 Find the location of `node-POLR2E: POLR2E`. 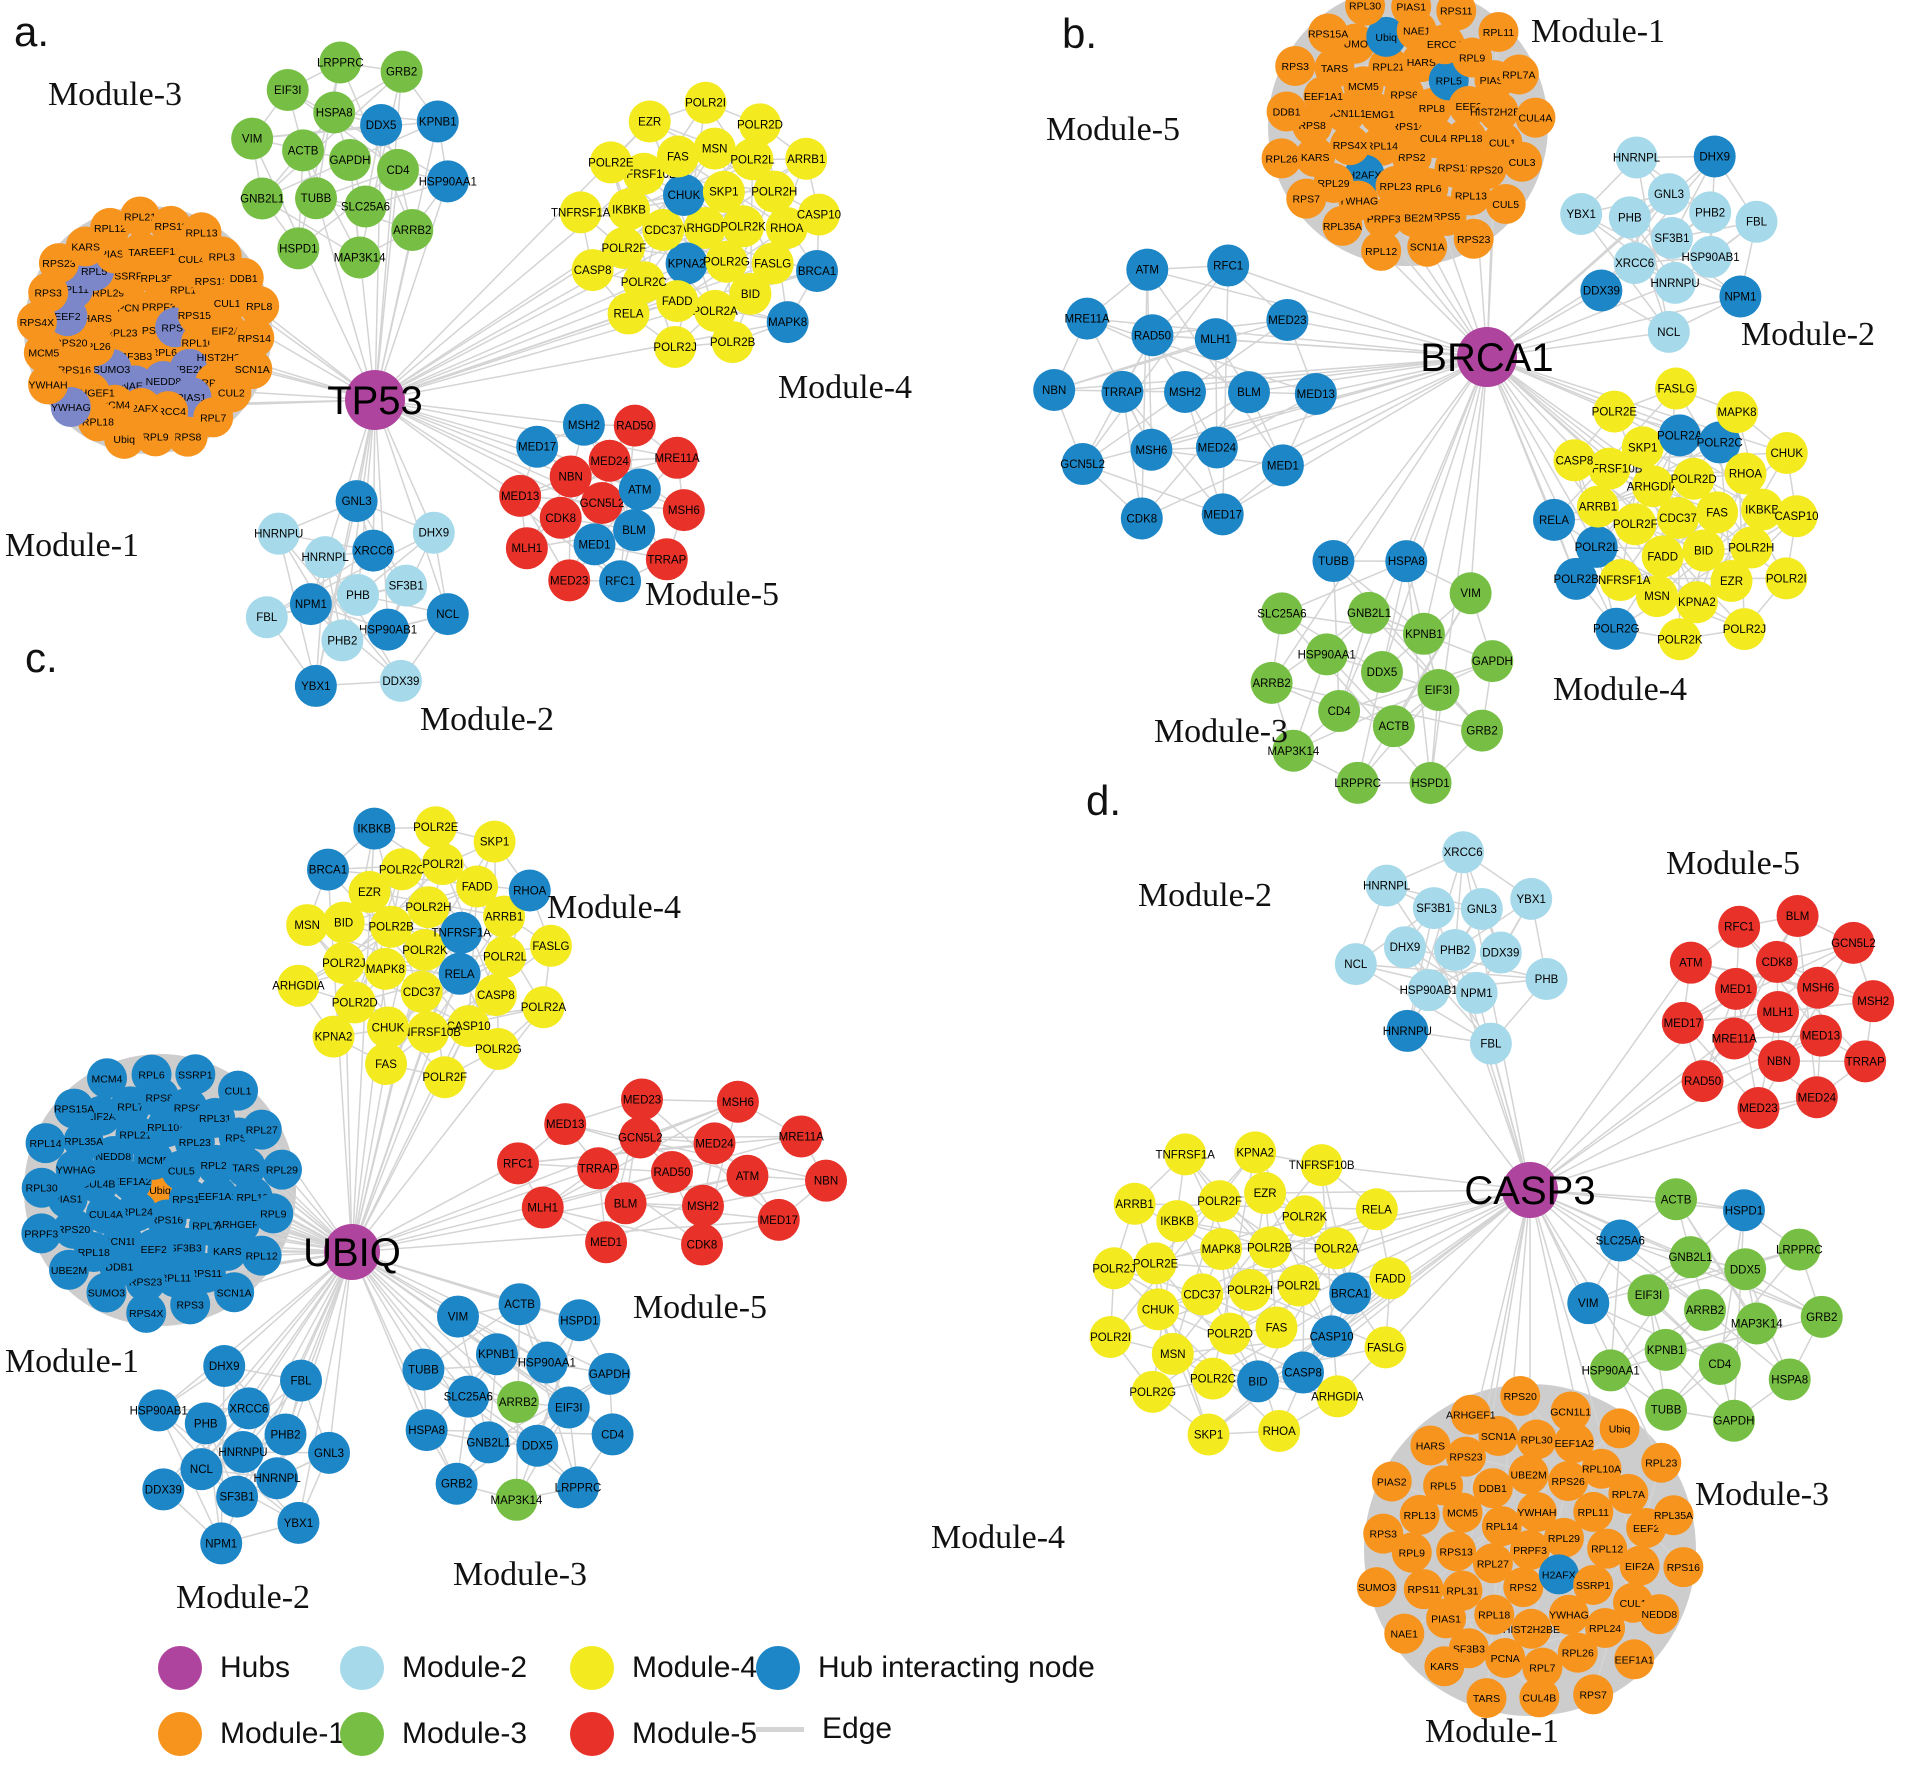

node-POLR2E: POLR2E is located at coordinates (1614, 411).